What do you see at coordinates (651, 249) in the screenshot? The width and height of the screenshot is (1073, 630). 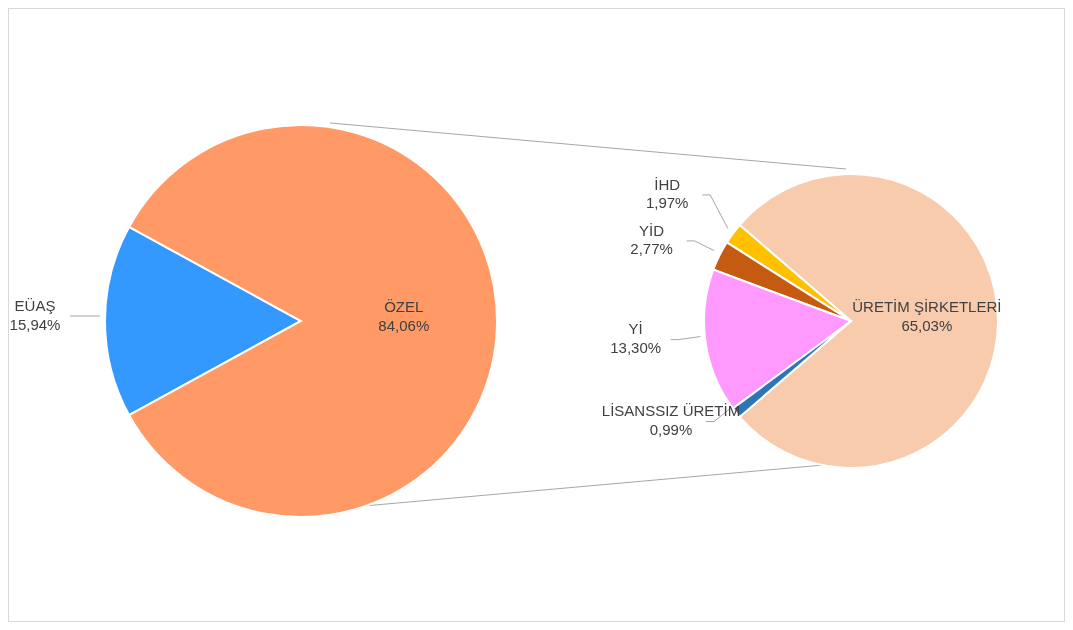 I see `data-label: 2,77%` at bounding box center [651, 249].